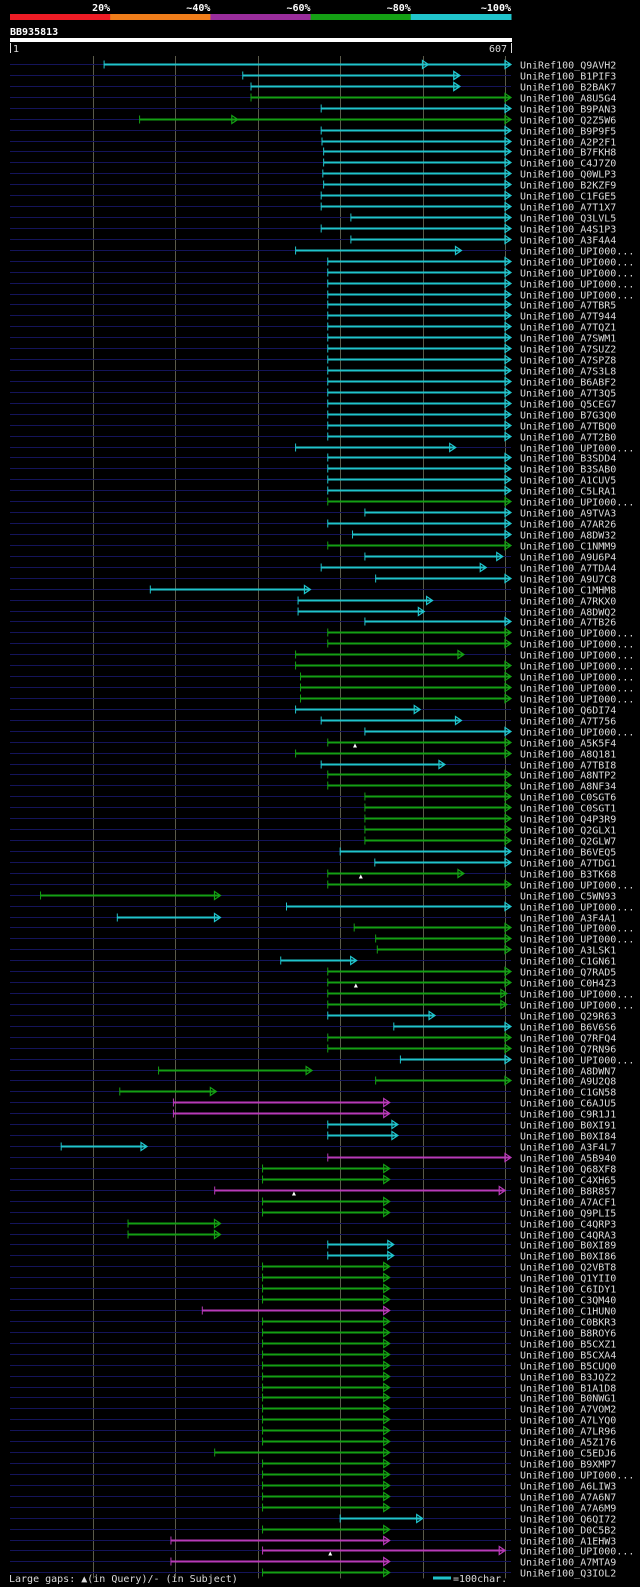  What do you see at coordinates (313, 1114) in the screenshot?
I see `hit-row: UniRef100_C9R1J1` at bounding box center [313, 1114].